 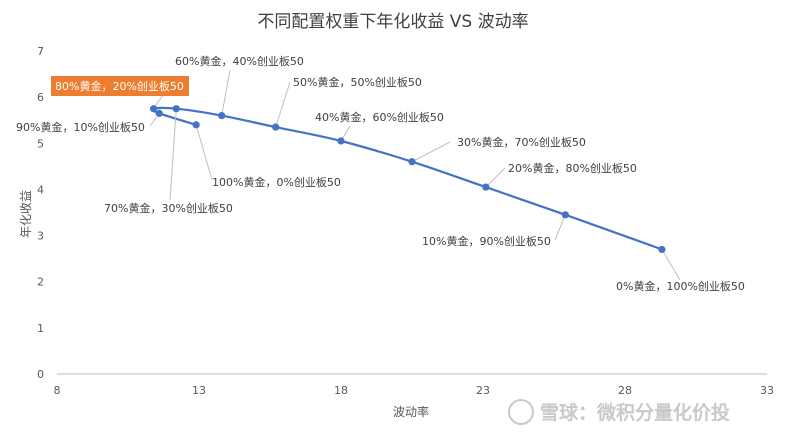 What do you see at coordinates (57, 390) in the screenshot?
I see `x-tick-label: 8` at bounding box center [57, 390].